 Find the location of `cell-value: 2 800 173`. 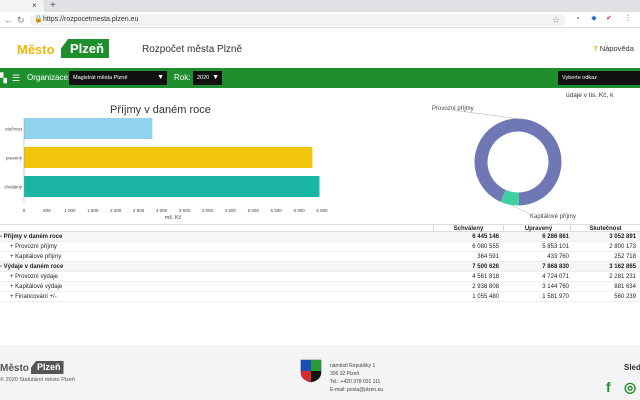

cell-value: 2 800 173 is located at coordinates (622, 247).